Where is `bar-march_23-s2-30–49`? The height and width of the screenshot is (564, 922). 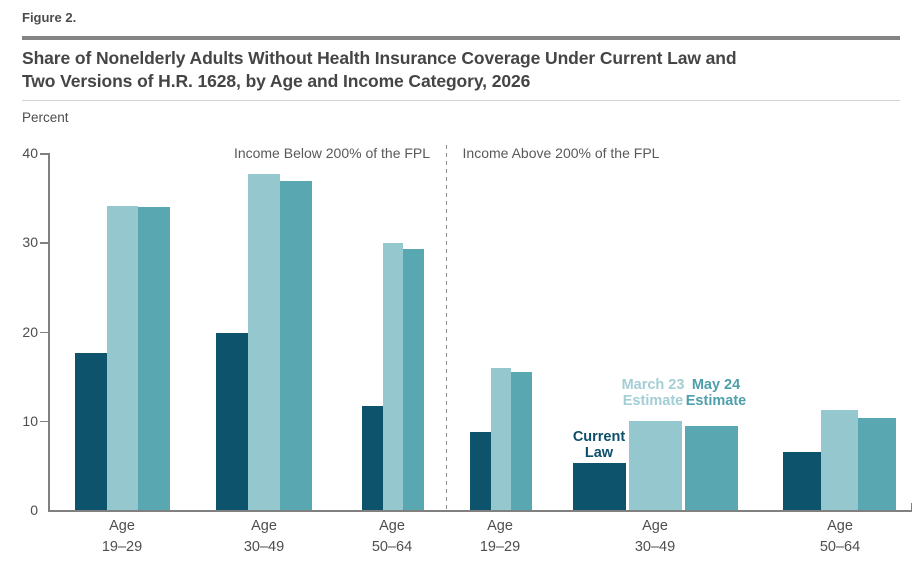
bar-march_23-s2-30–49 is located at coordinates (655, 465).